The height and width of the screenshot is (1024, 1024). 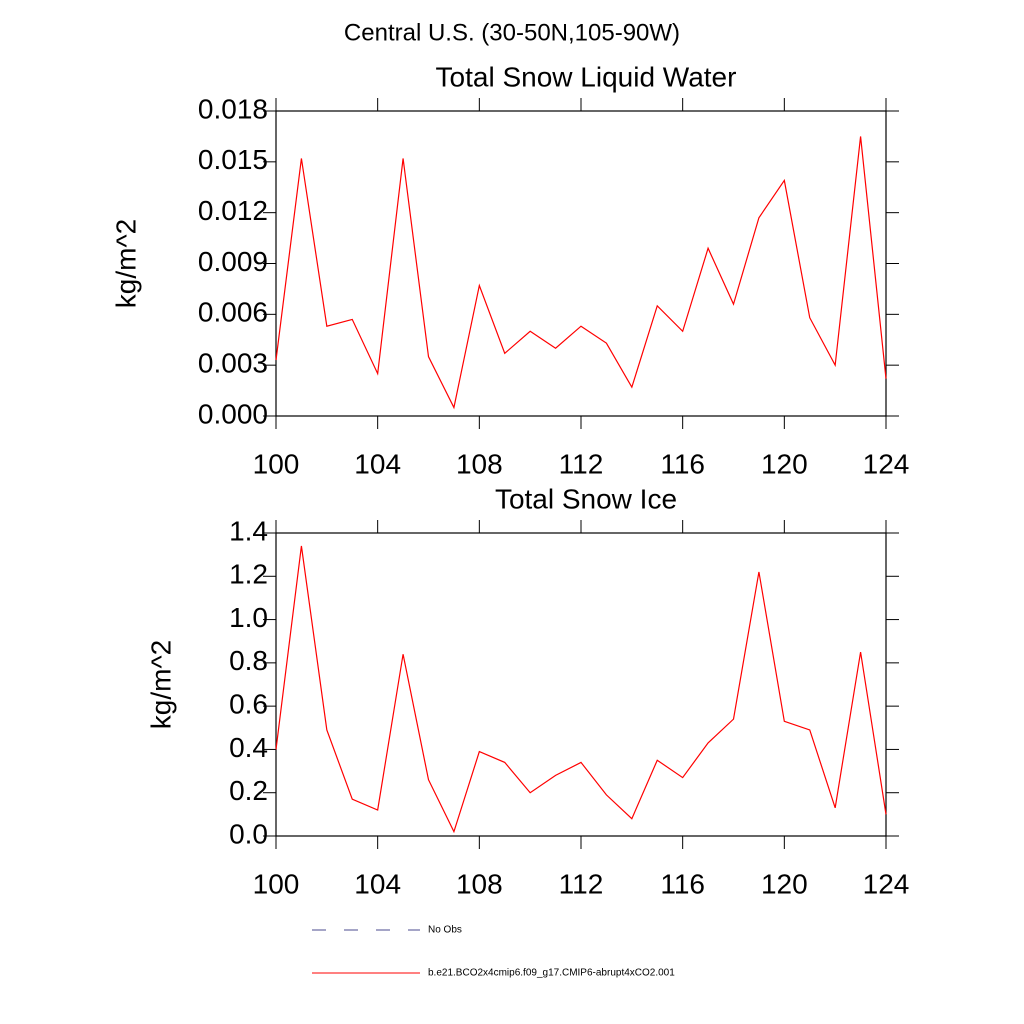 What do you see at coordinates (248, 704) in the screenshot?
I see `y-tick-label: 0.6` at bounding box center [248, 704].